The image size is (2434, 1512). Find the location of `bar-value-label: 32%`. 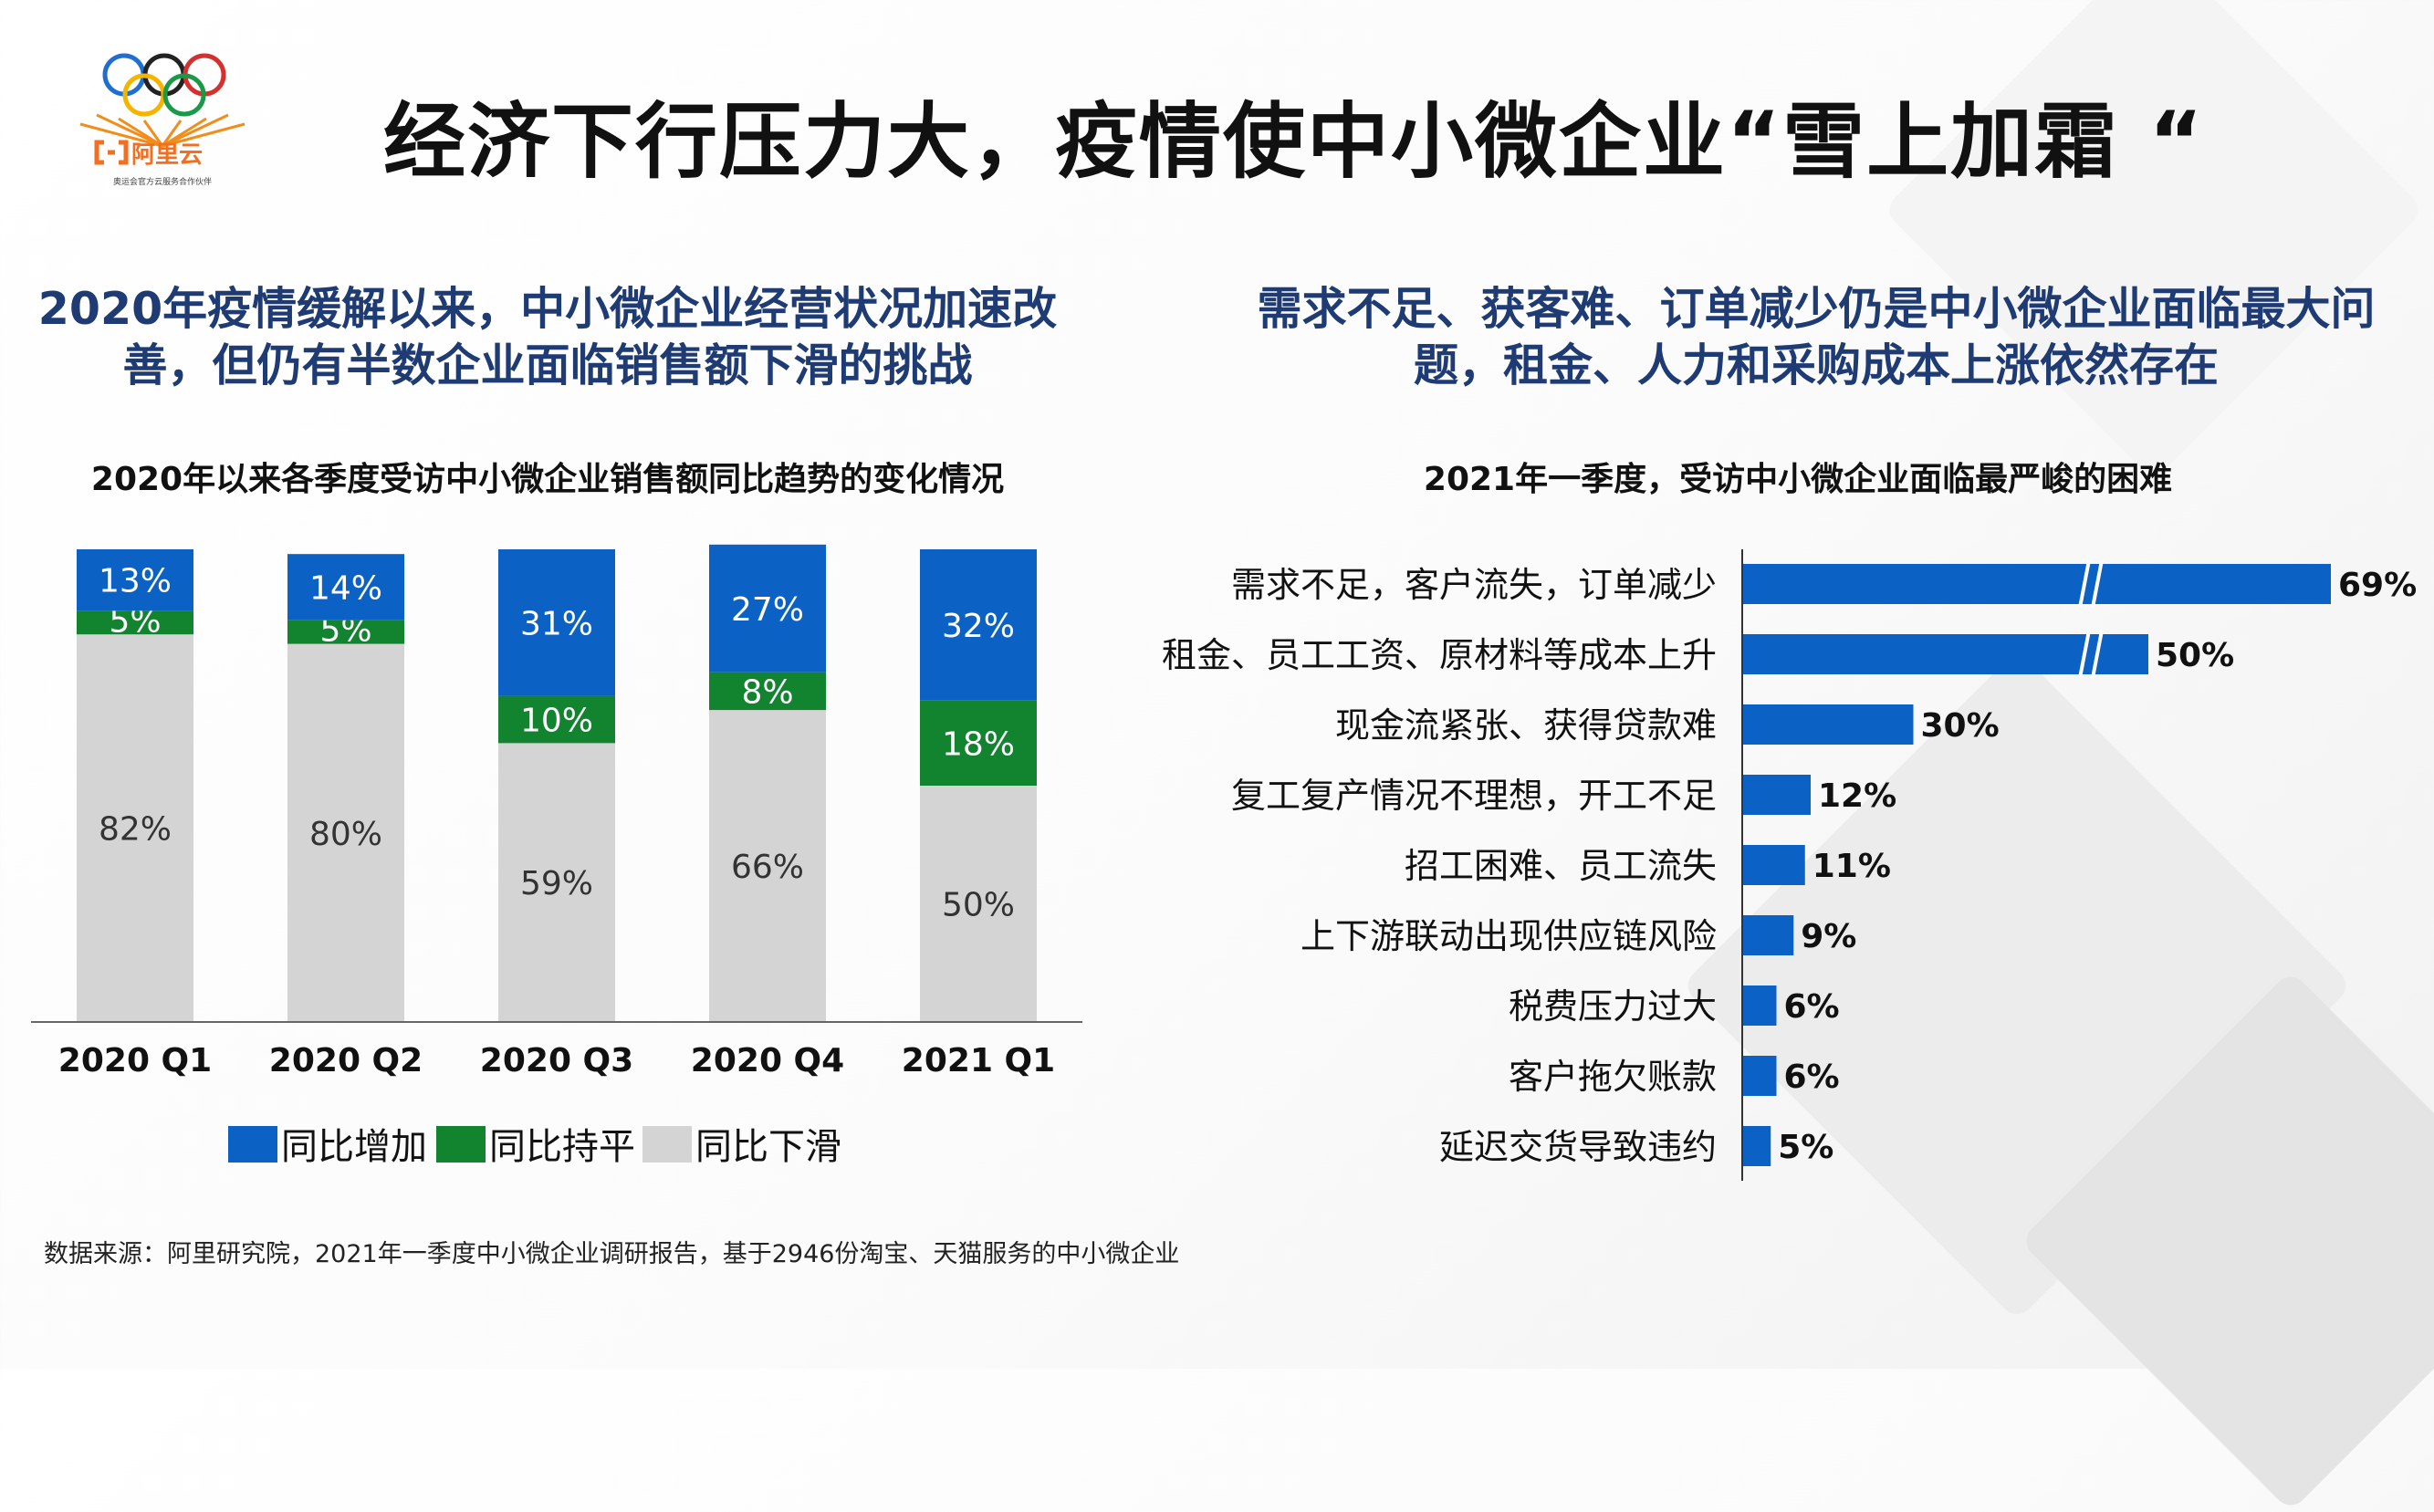

bar-value-label: 32% is located at coordinates (978, 626).